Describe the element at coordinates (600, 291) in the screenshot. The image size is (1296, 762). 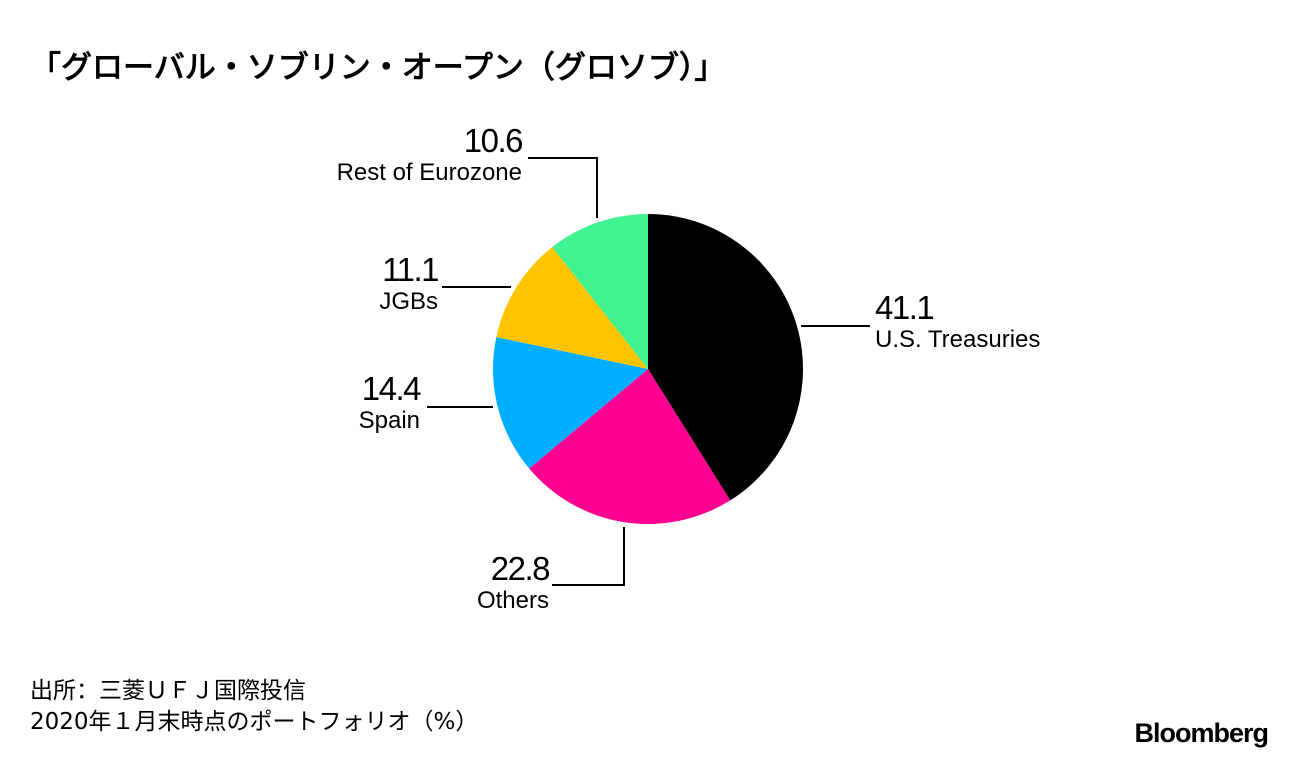
I see `pie-slice-rest-of-eurozone` at that location.